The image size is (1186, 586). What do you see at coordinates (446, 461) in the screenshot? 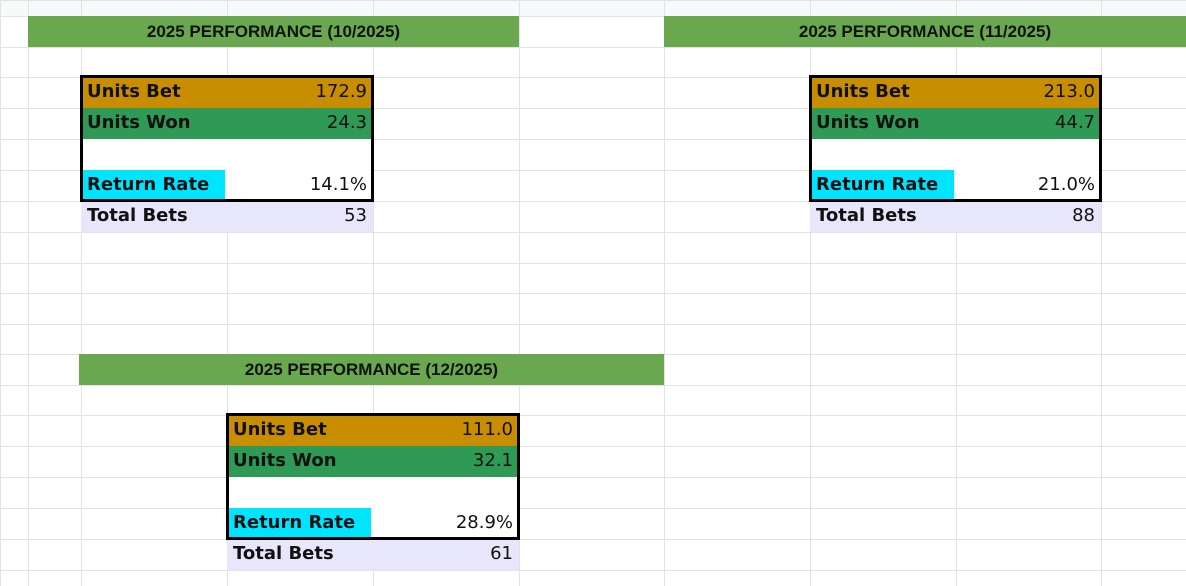
I see `row-value: 32.1` at bounding box center [446, 461].